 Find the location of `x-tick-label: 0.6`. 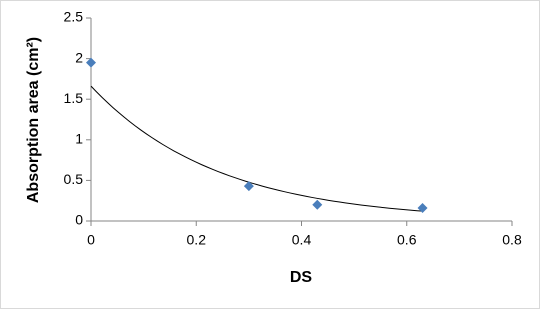

x-tick-label: 0.6 is located at coordinates (407, 240).